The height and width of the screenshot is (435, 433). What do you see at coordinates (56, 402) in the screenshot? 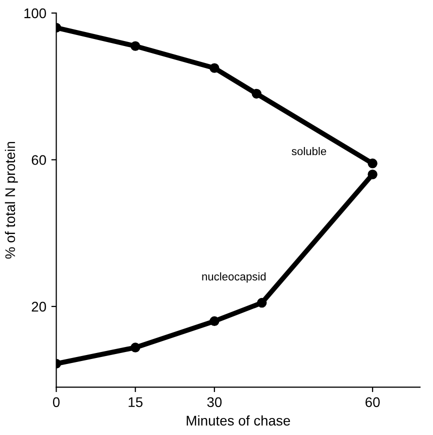
I see `x-tick-label: 0` at bounding box center [56, 402].